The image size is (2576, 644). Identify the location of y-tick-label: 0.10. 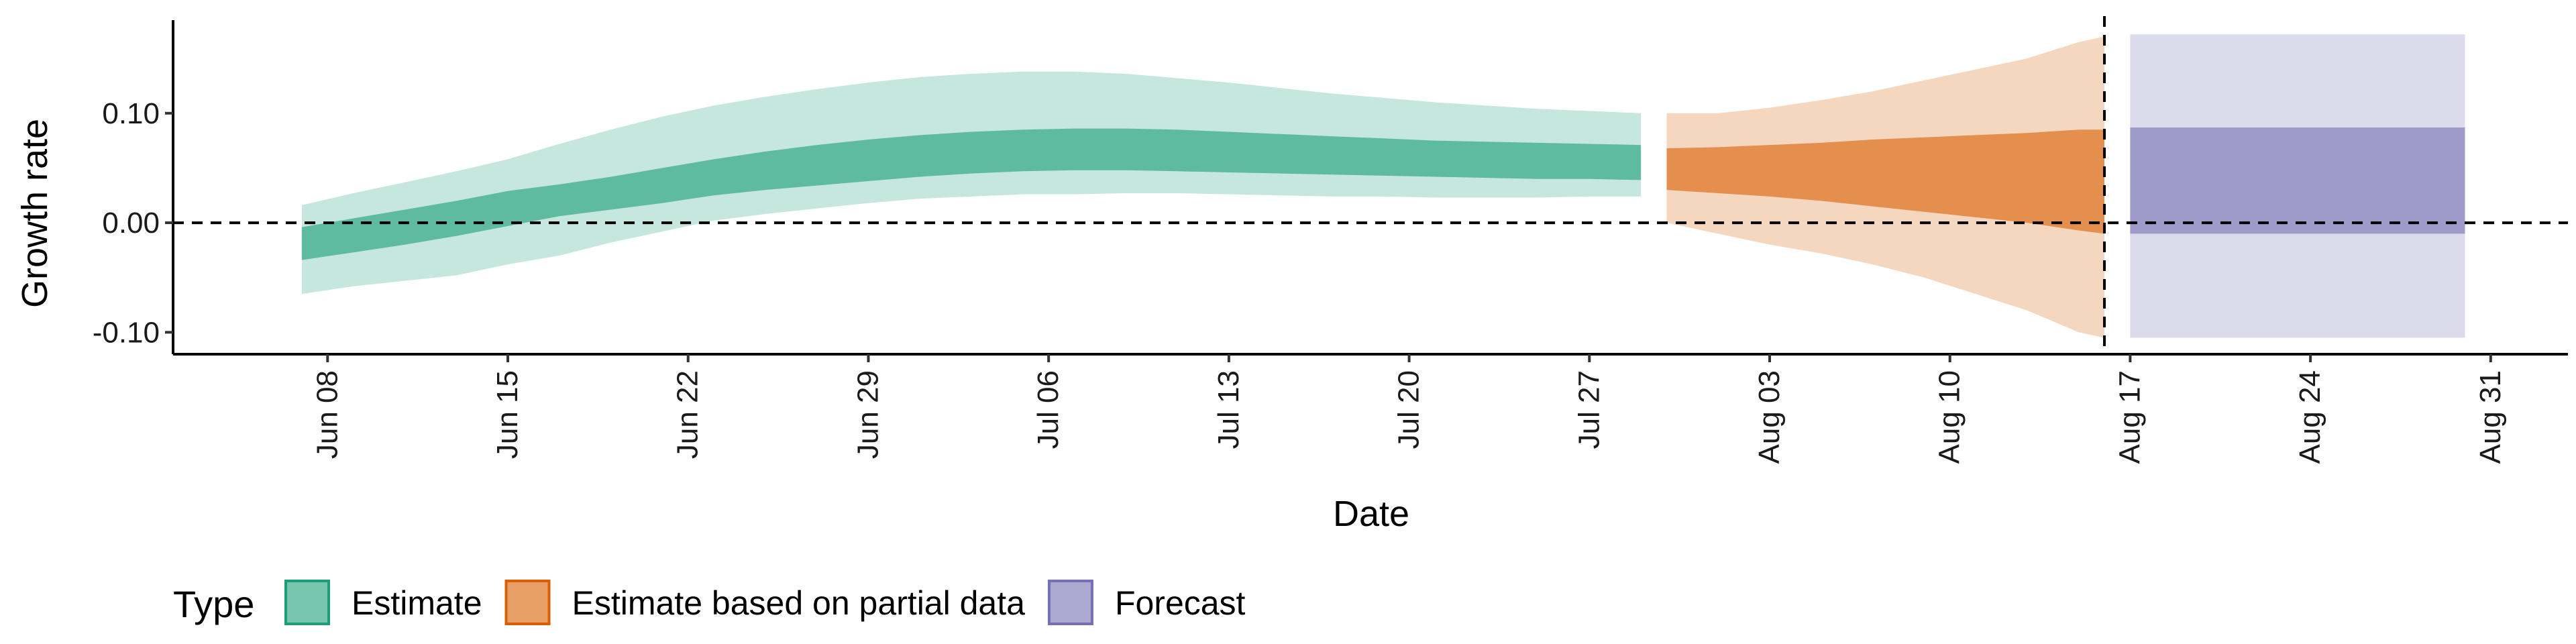
(131, 113).